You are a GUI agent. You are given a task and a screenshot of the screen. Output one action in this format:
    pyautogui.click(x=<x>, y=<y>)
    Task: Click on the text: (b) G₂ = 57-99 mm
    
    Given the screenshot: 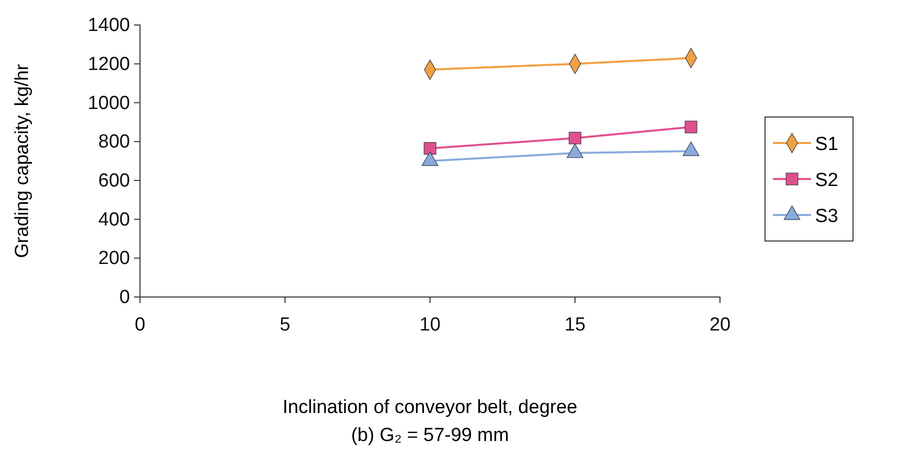 What is the action you would take?
    pyautogui.click(x=430, y=435)
    